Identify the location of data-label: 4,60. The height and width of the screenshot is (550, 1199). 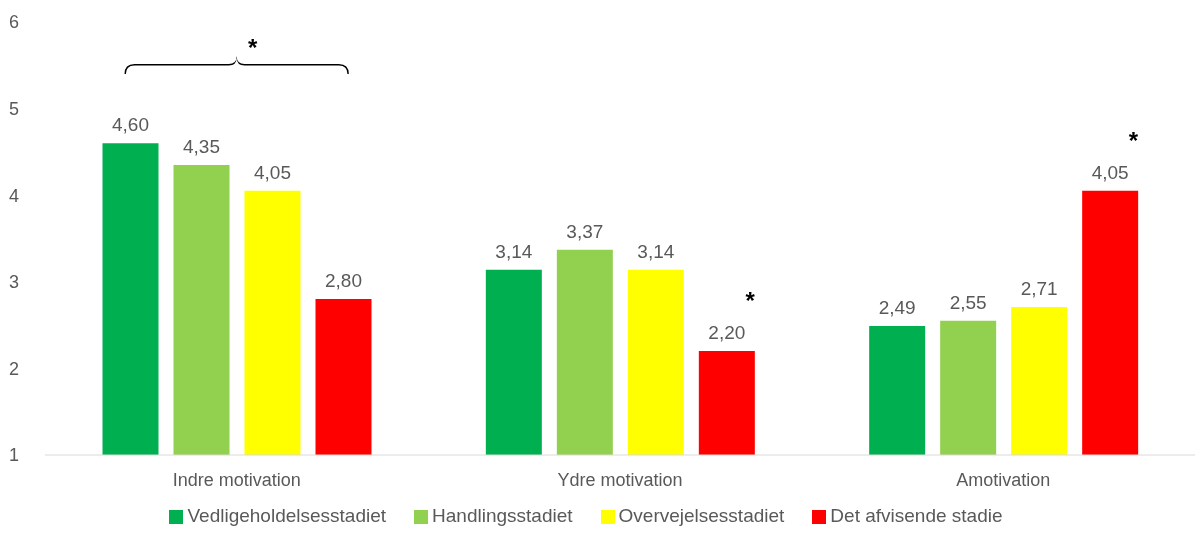
(130, 125).